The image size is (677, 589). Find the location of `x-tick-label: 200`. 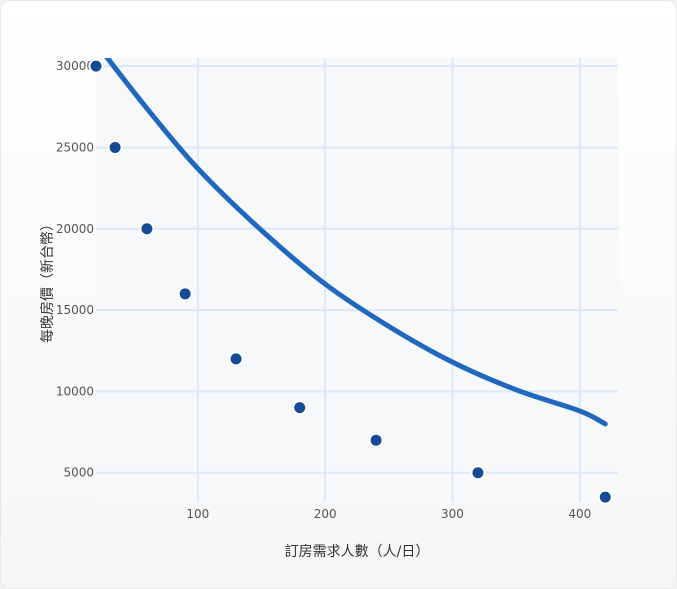

x-tick-label: 200 is located at coordinates (325, 514).